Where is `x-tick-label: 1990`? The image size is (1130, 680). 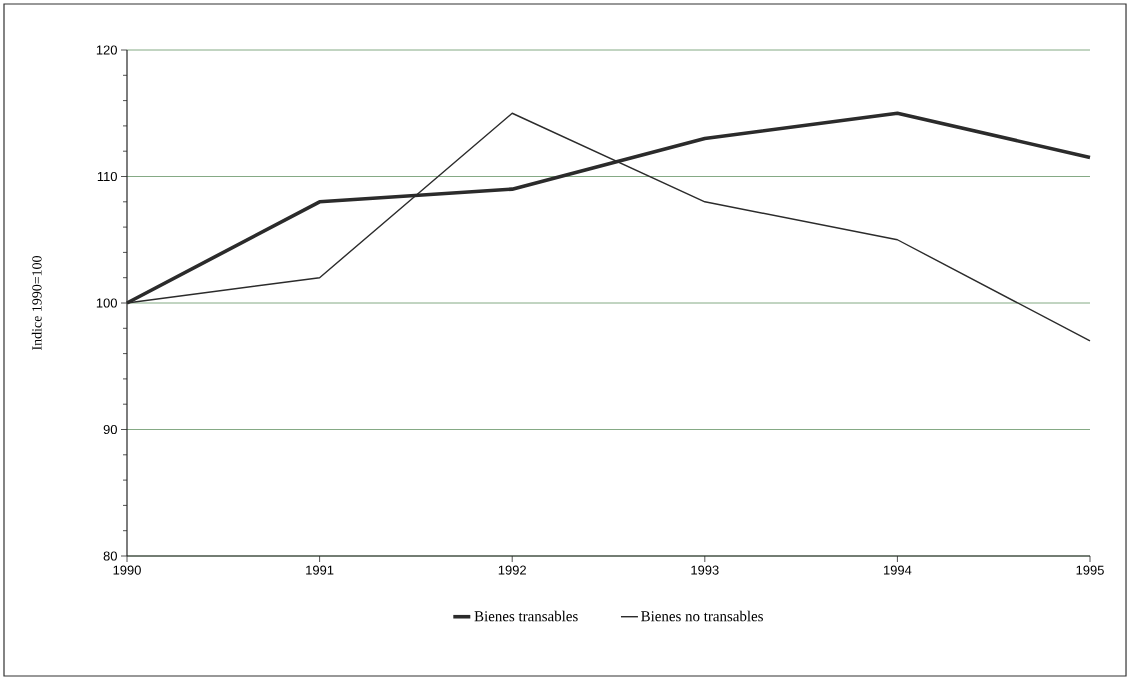
x-tick-label: 1990 is located at coordinates (127, 570).